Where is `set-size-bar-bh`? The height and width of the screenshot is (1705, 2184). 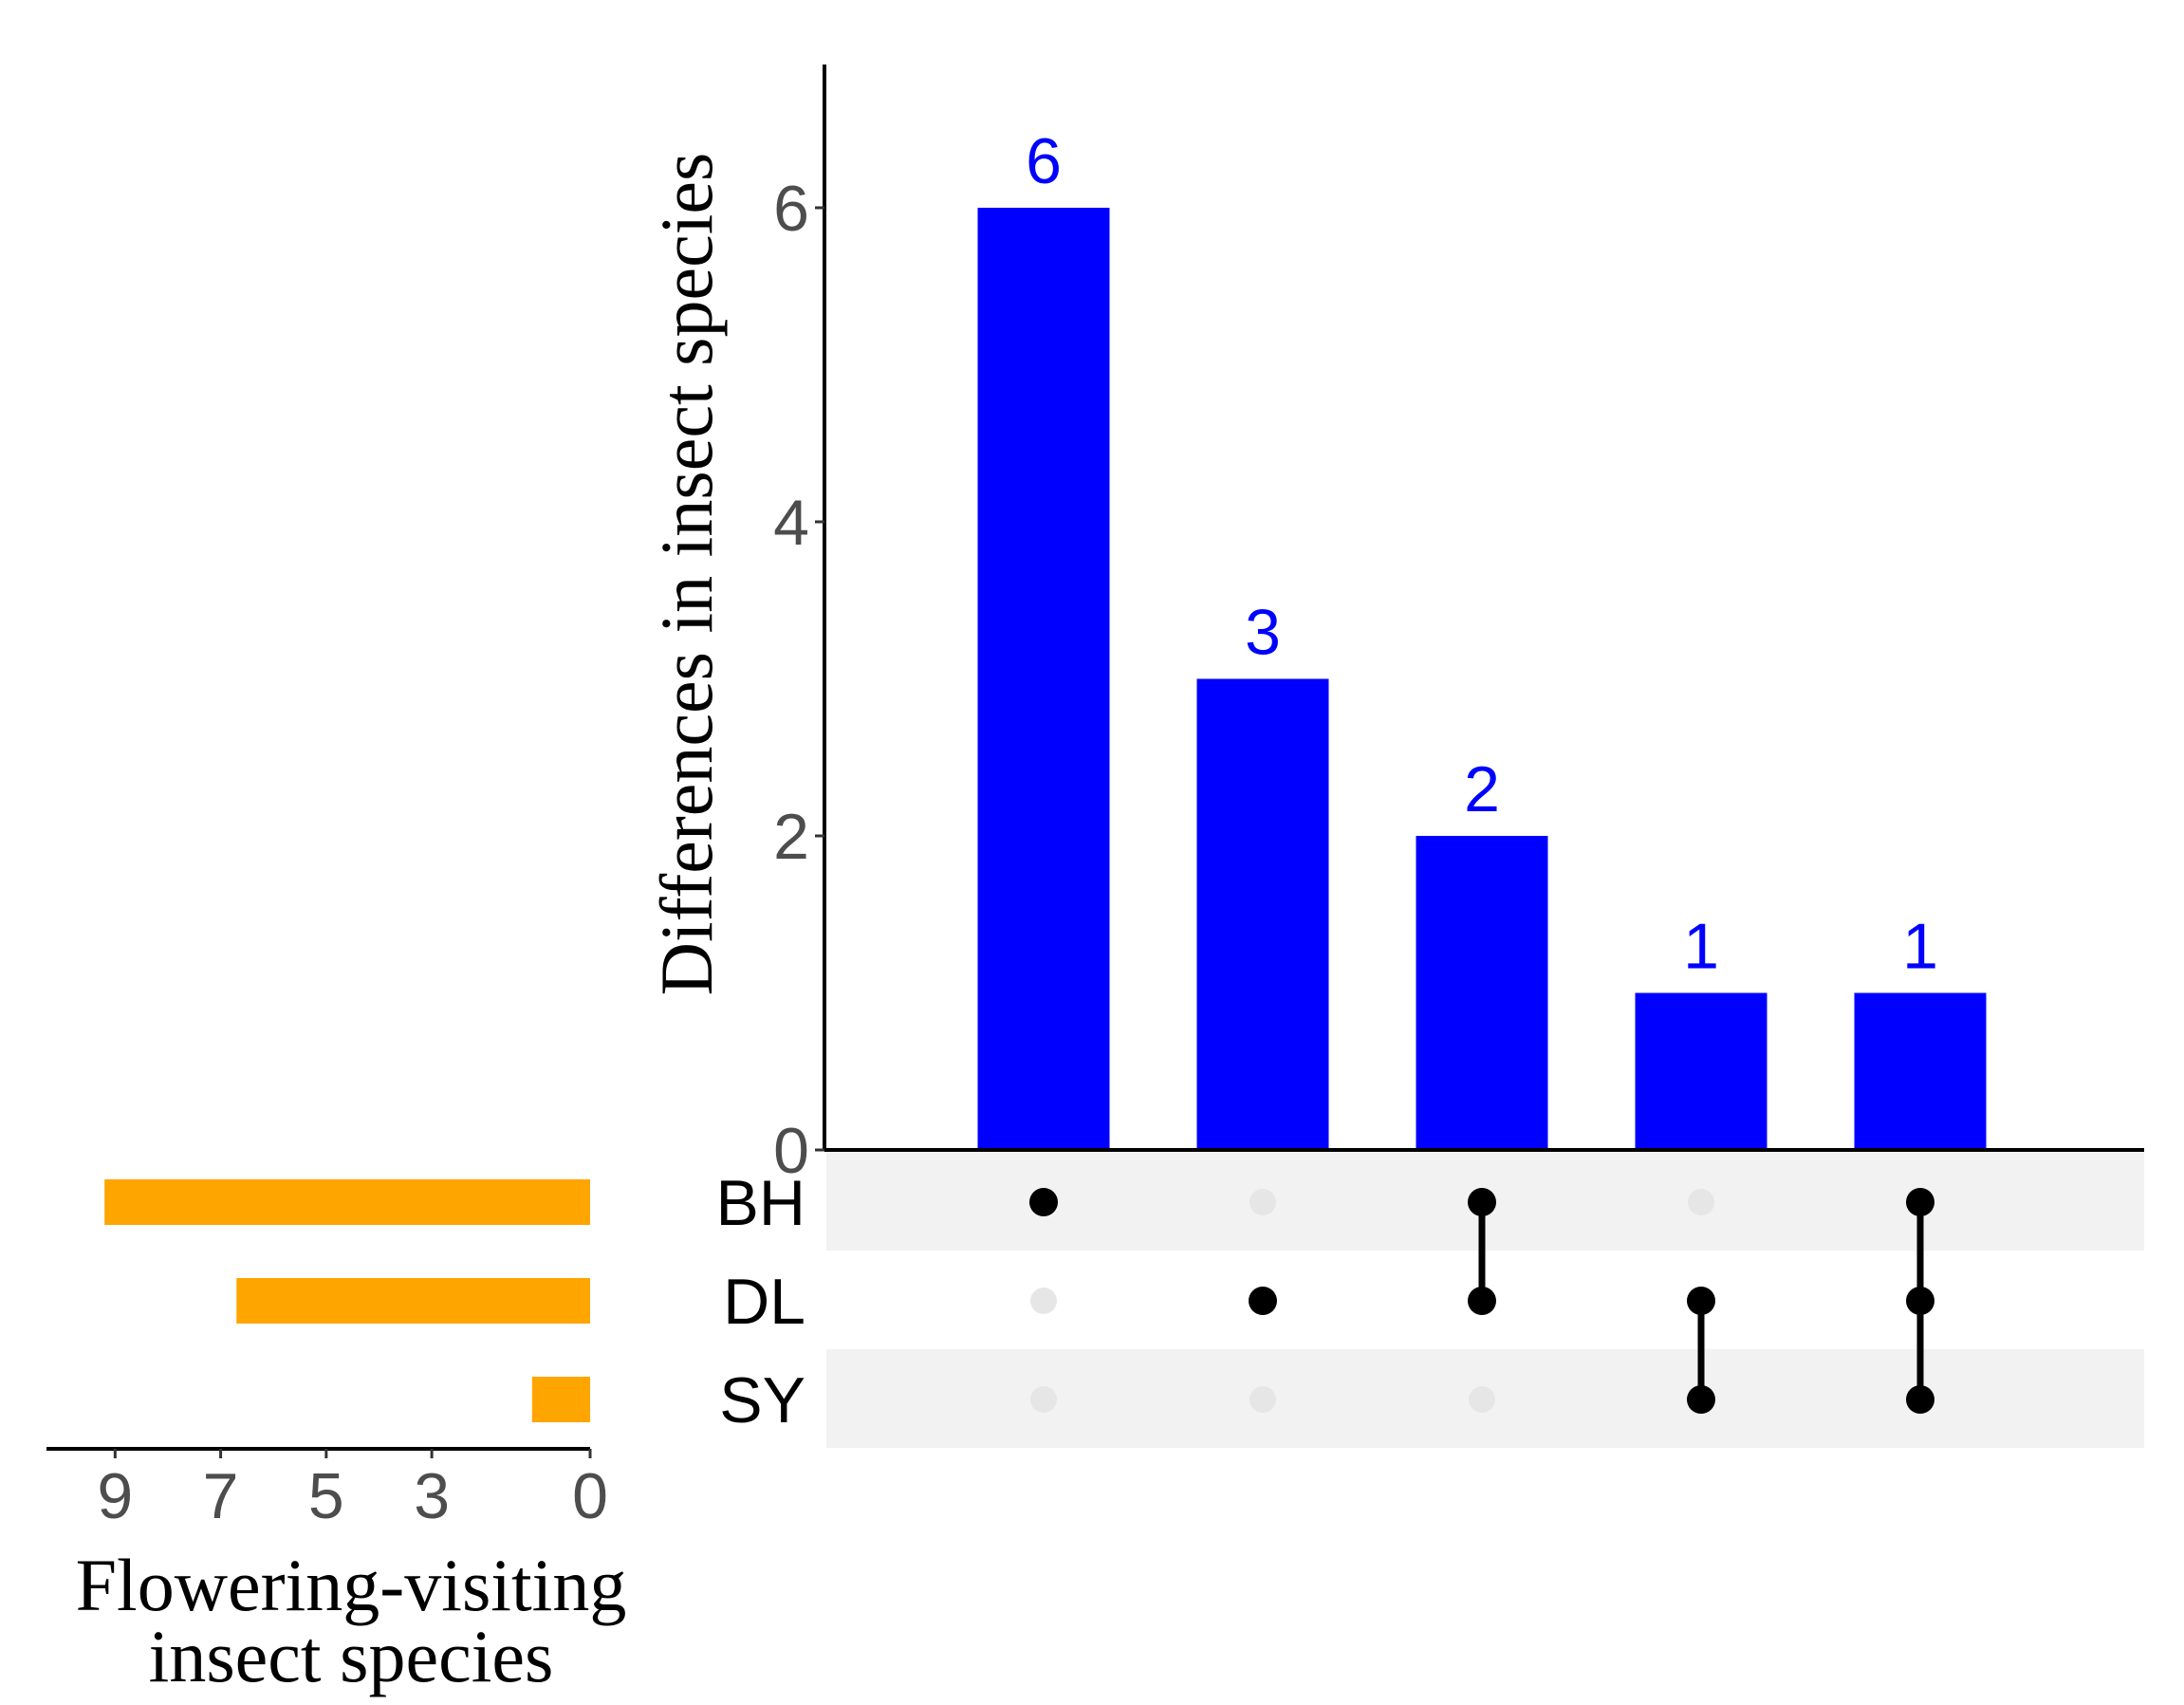 set-size-bar-bh is located at coordinates (347, 1202).